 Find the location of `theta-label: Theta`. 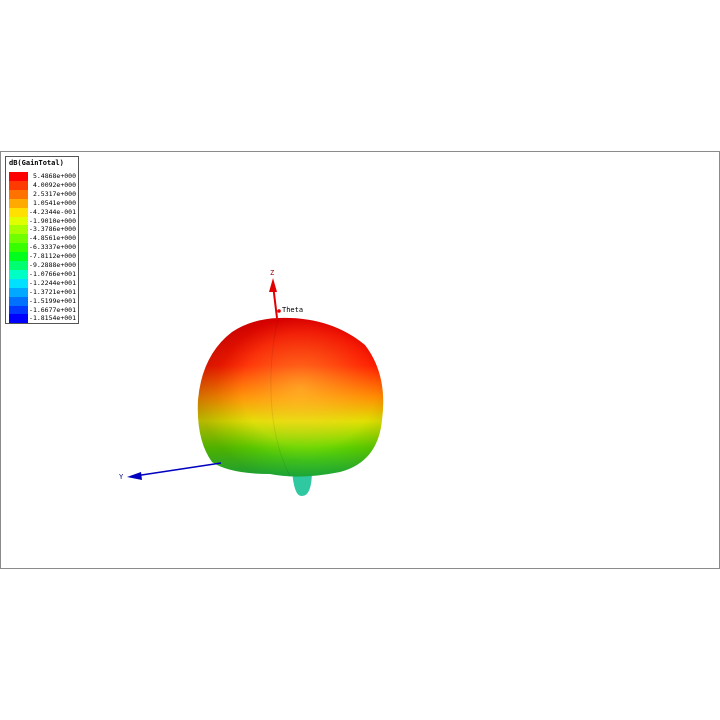

theta-label: Theta is located at coordinates (292, 310).